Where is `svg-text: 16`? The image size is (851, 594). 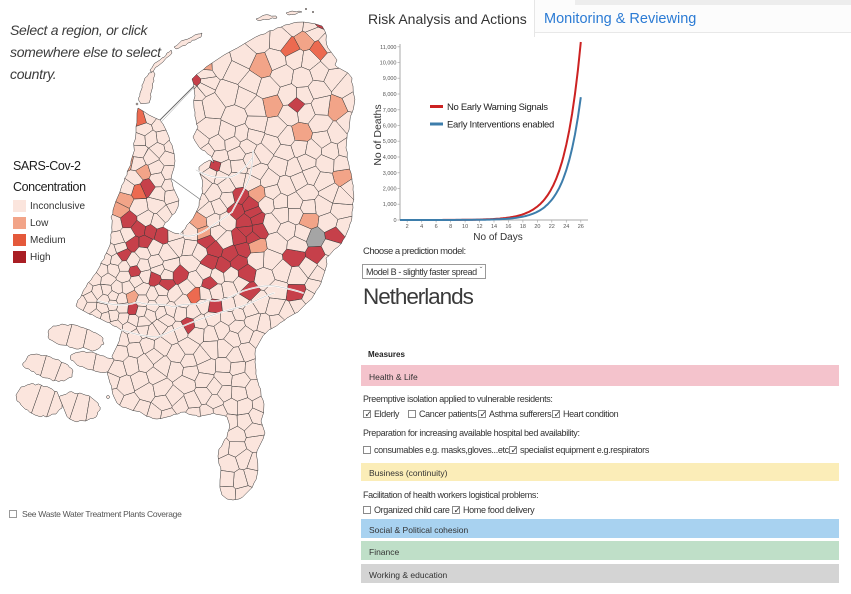
svg-text: 16 is located at coordinates (508, 227).